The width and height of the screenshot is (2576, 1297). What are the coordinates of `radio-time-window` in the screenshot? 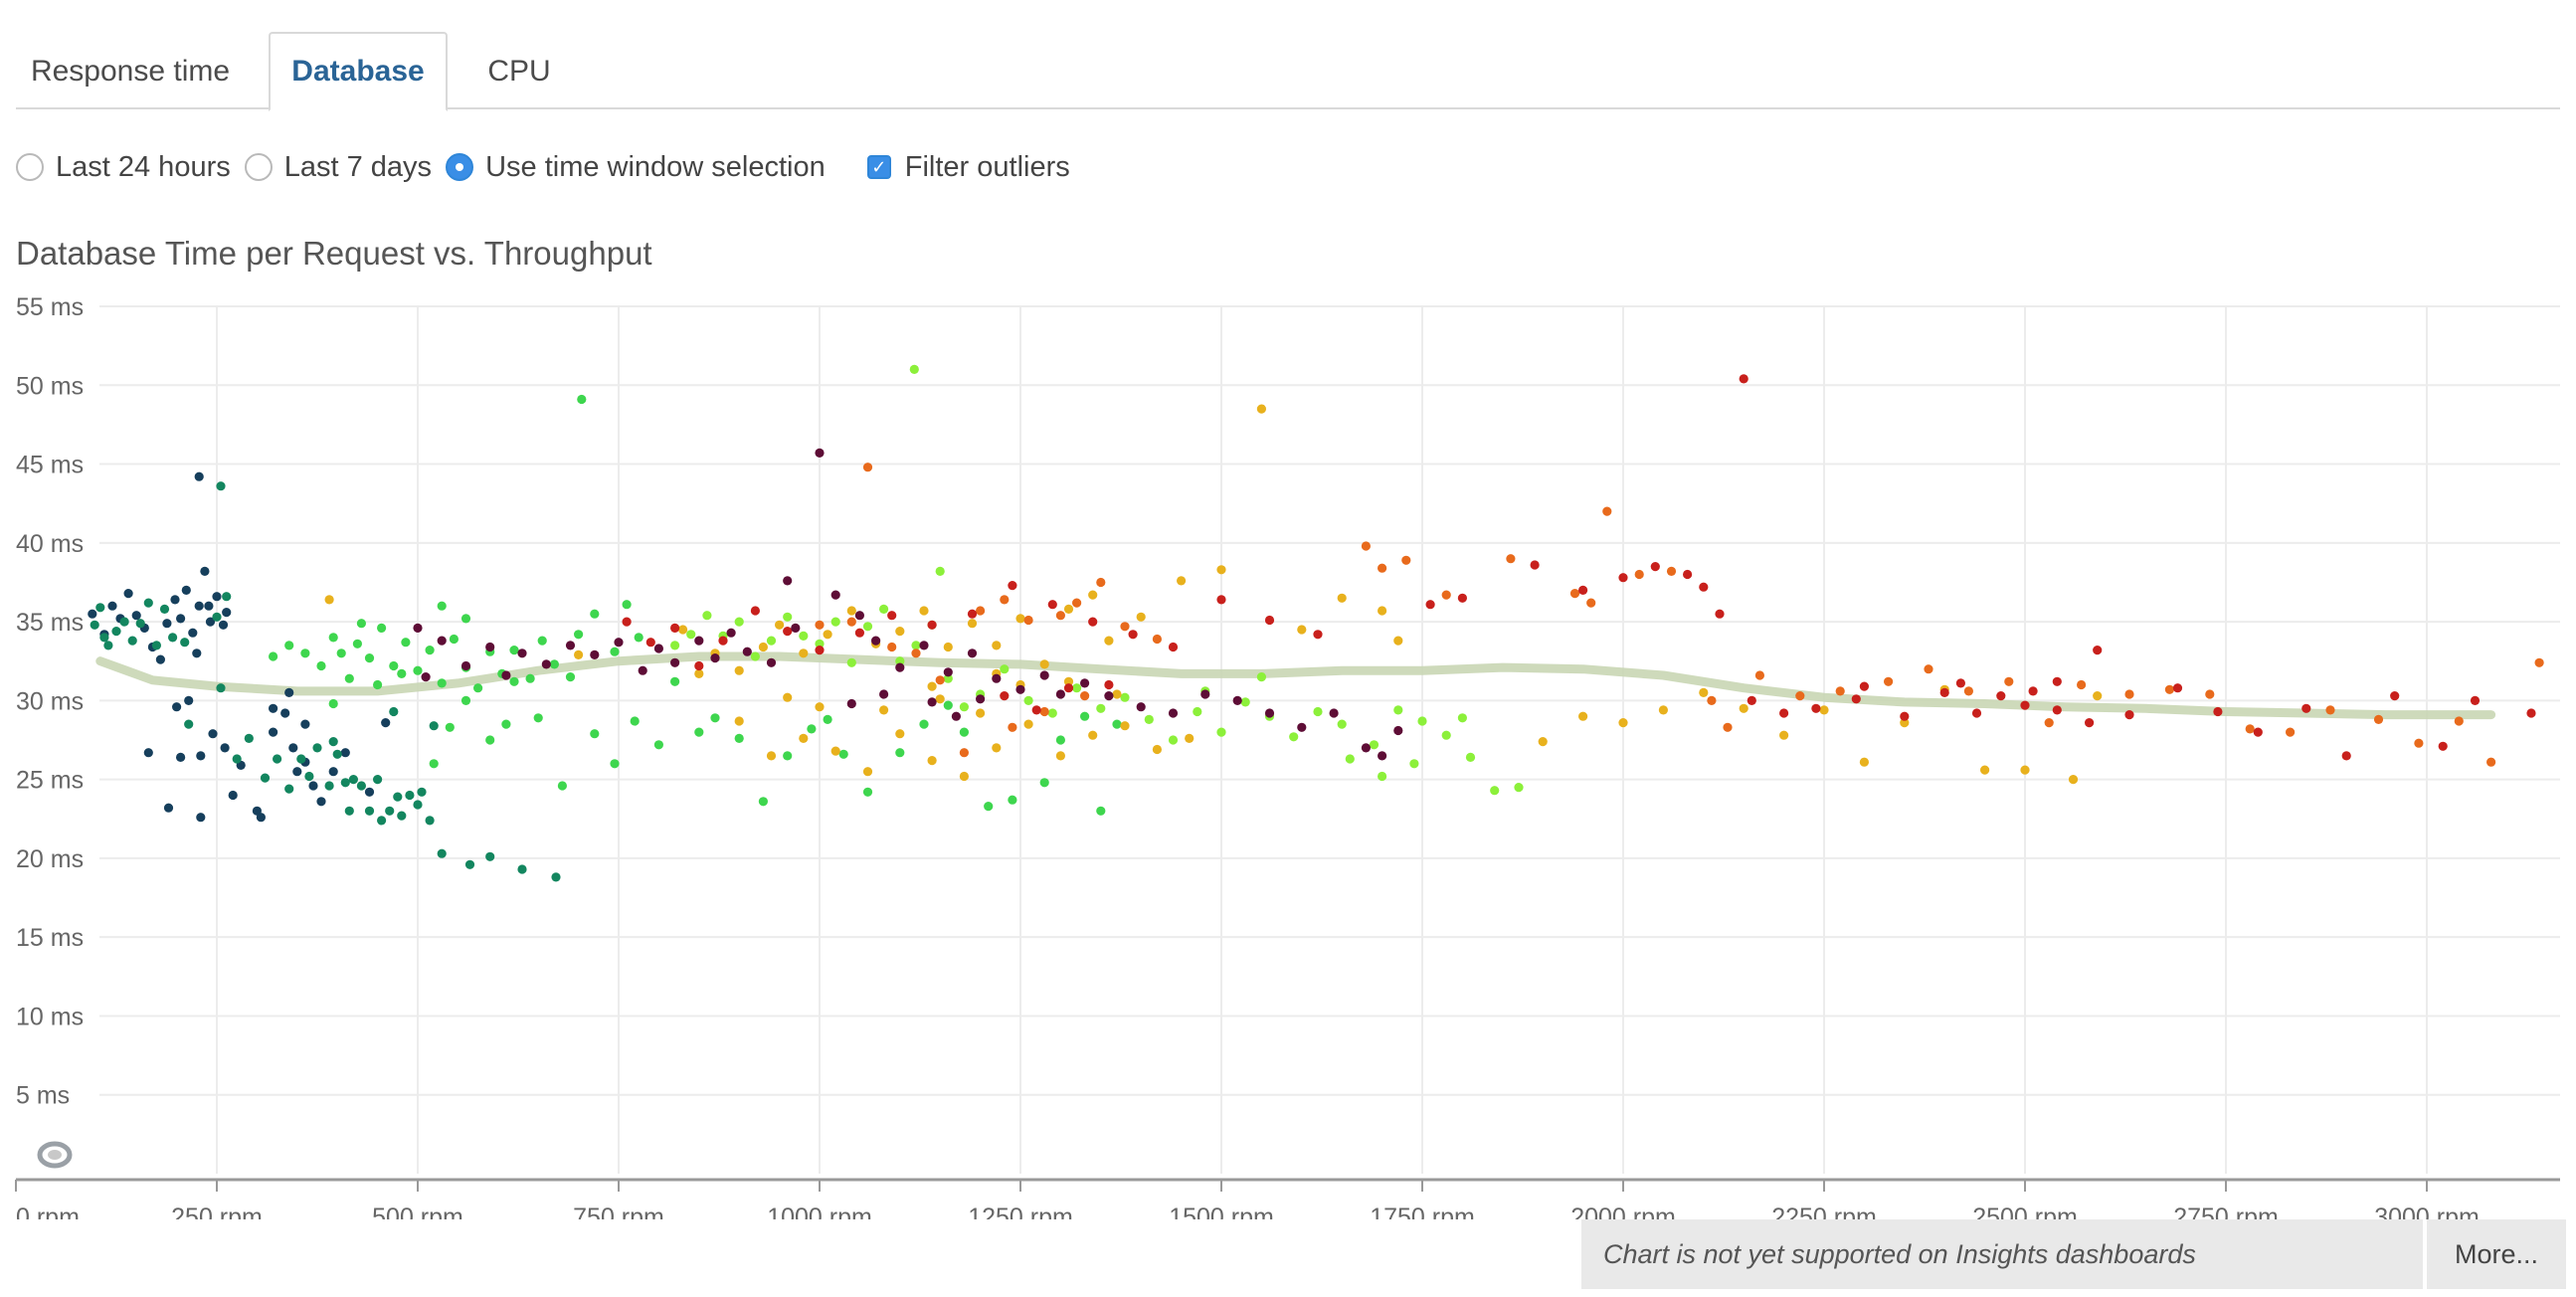 It's located at (460, 167).